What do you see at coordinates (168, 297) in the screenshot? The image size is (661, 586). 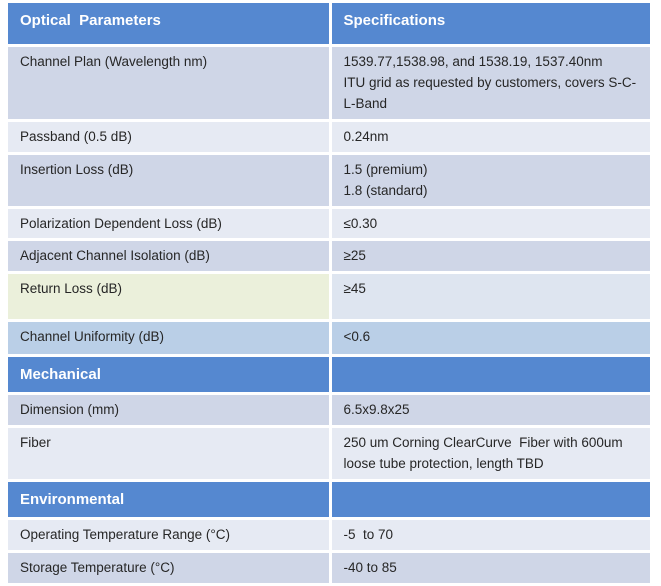 I see `parameter-cell: Return Loss (dB)` at bounding box center [168, 297].